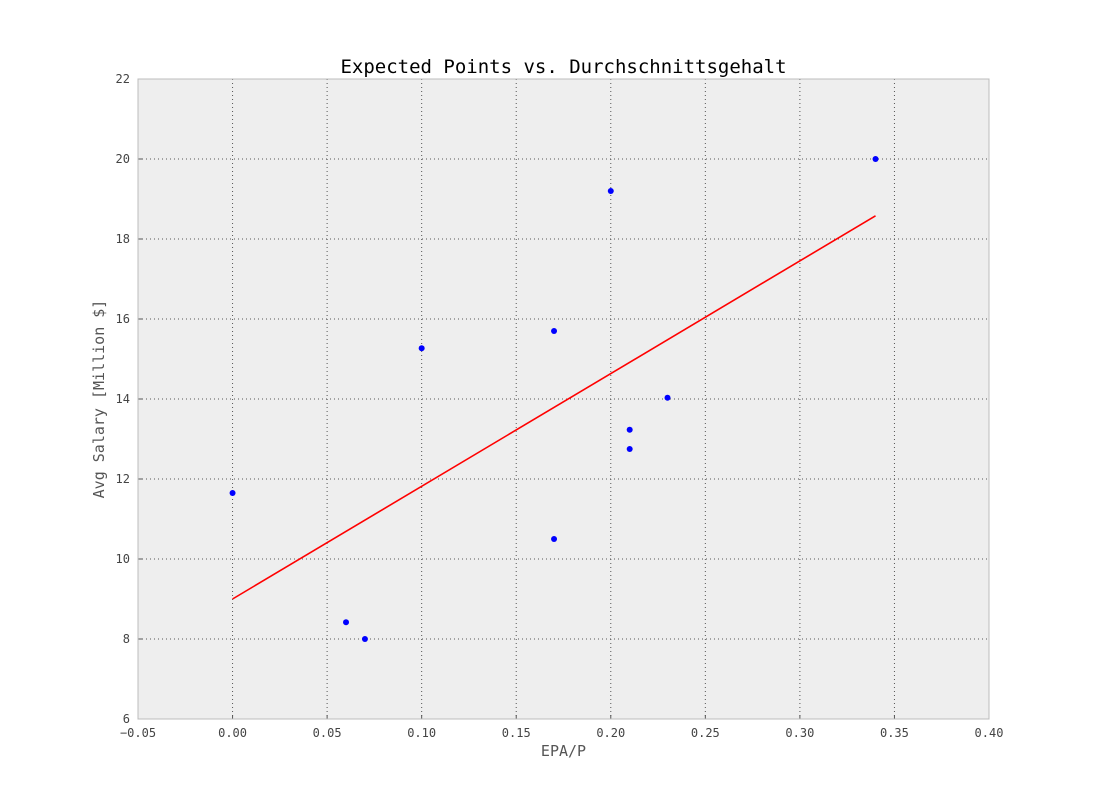  I want to click on x-tick-label: 0.40, so click(989, 733).